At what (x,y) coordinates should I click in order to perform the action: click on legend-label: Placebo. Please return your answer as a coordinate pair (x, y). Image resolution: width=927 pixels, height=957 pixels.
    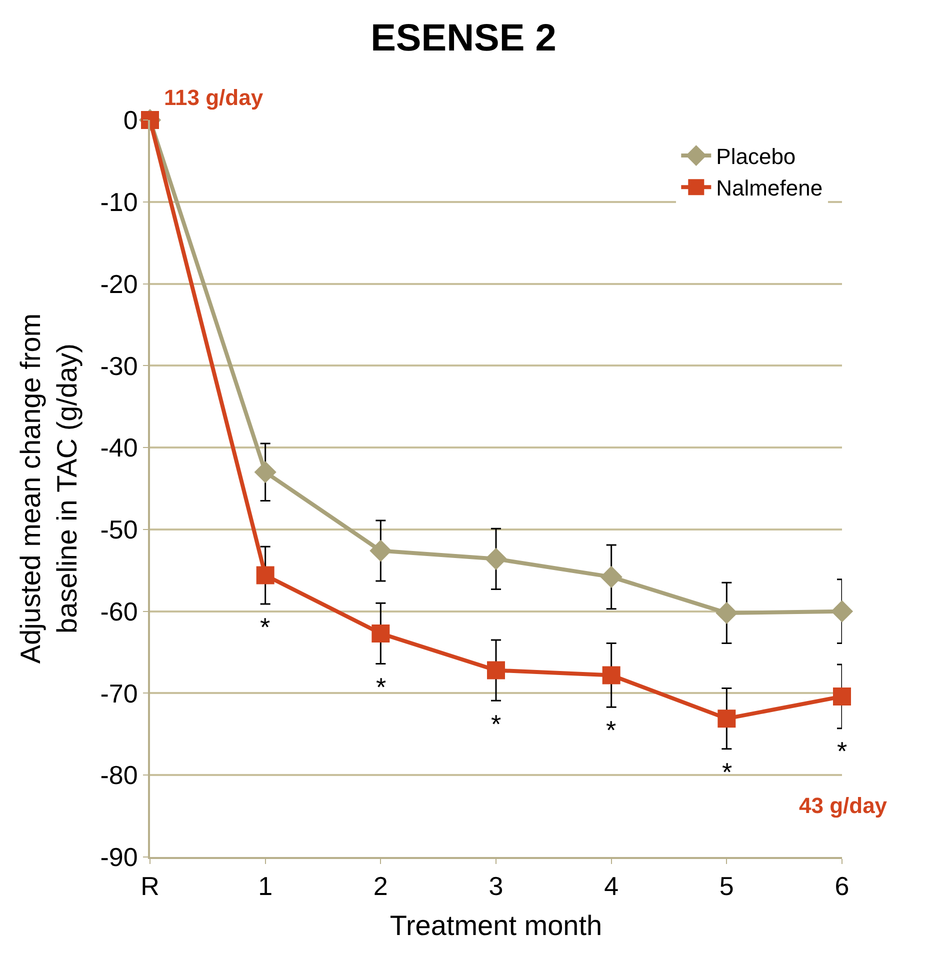
    Looking at the image, I should click on (756, 157).